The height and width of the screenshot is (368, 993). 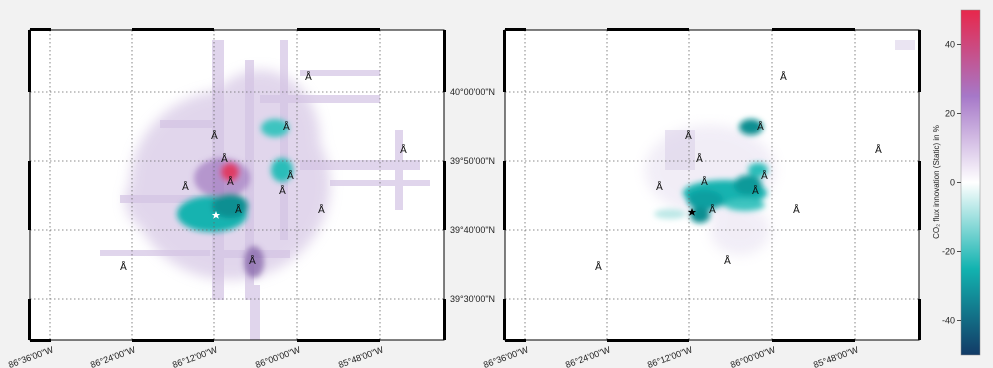 I want to click on colorbar-tick-label: 0, so click(x=952, y=183).